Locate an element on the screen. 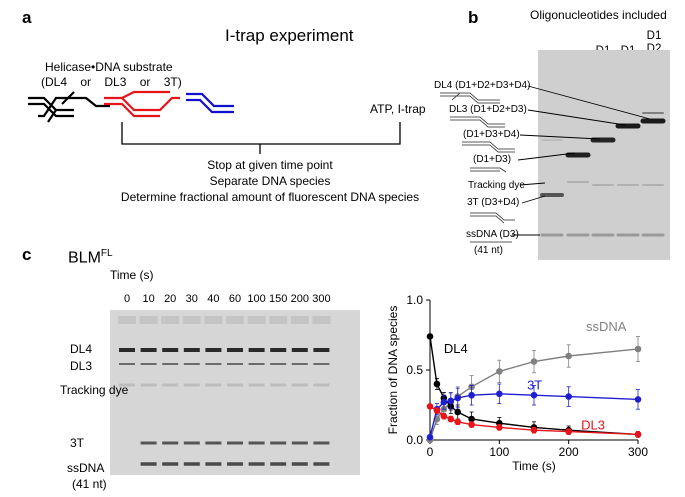  x-tick-label: 0 is located at coordinates (430, 452).